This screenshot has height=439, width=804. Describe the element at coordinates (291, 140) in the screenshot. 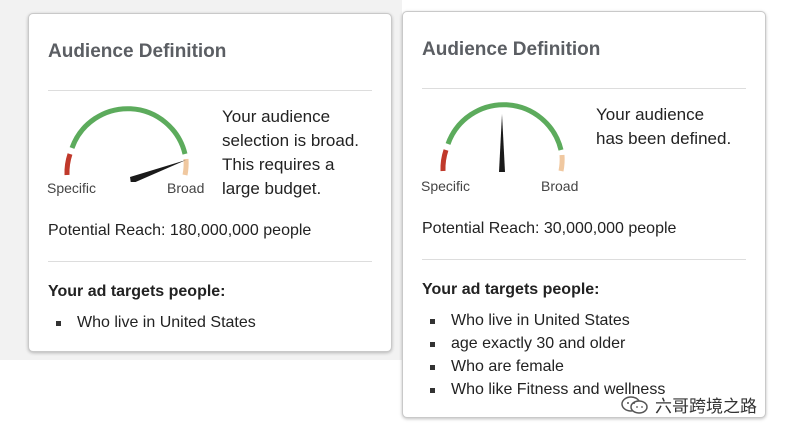

I see `description-line: selection is broad.` at that location.